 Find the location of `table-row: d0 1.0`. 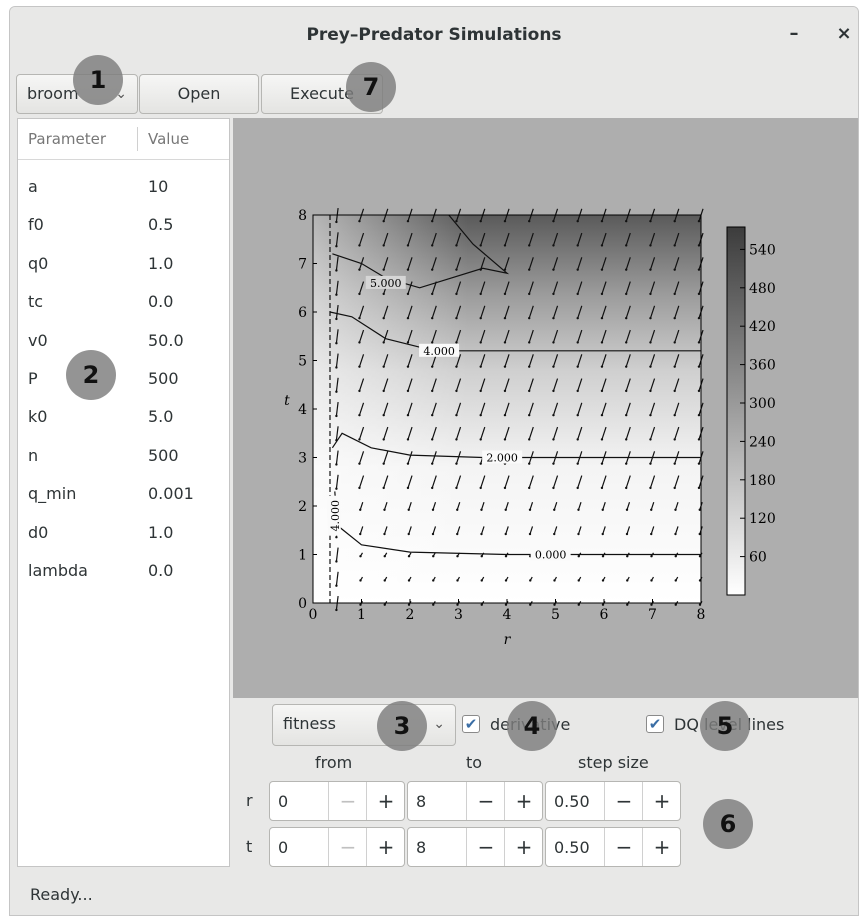

table-row: d0 1.0 is located at coordinates (123, 532).